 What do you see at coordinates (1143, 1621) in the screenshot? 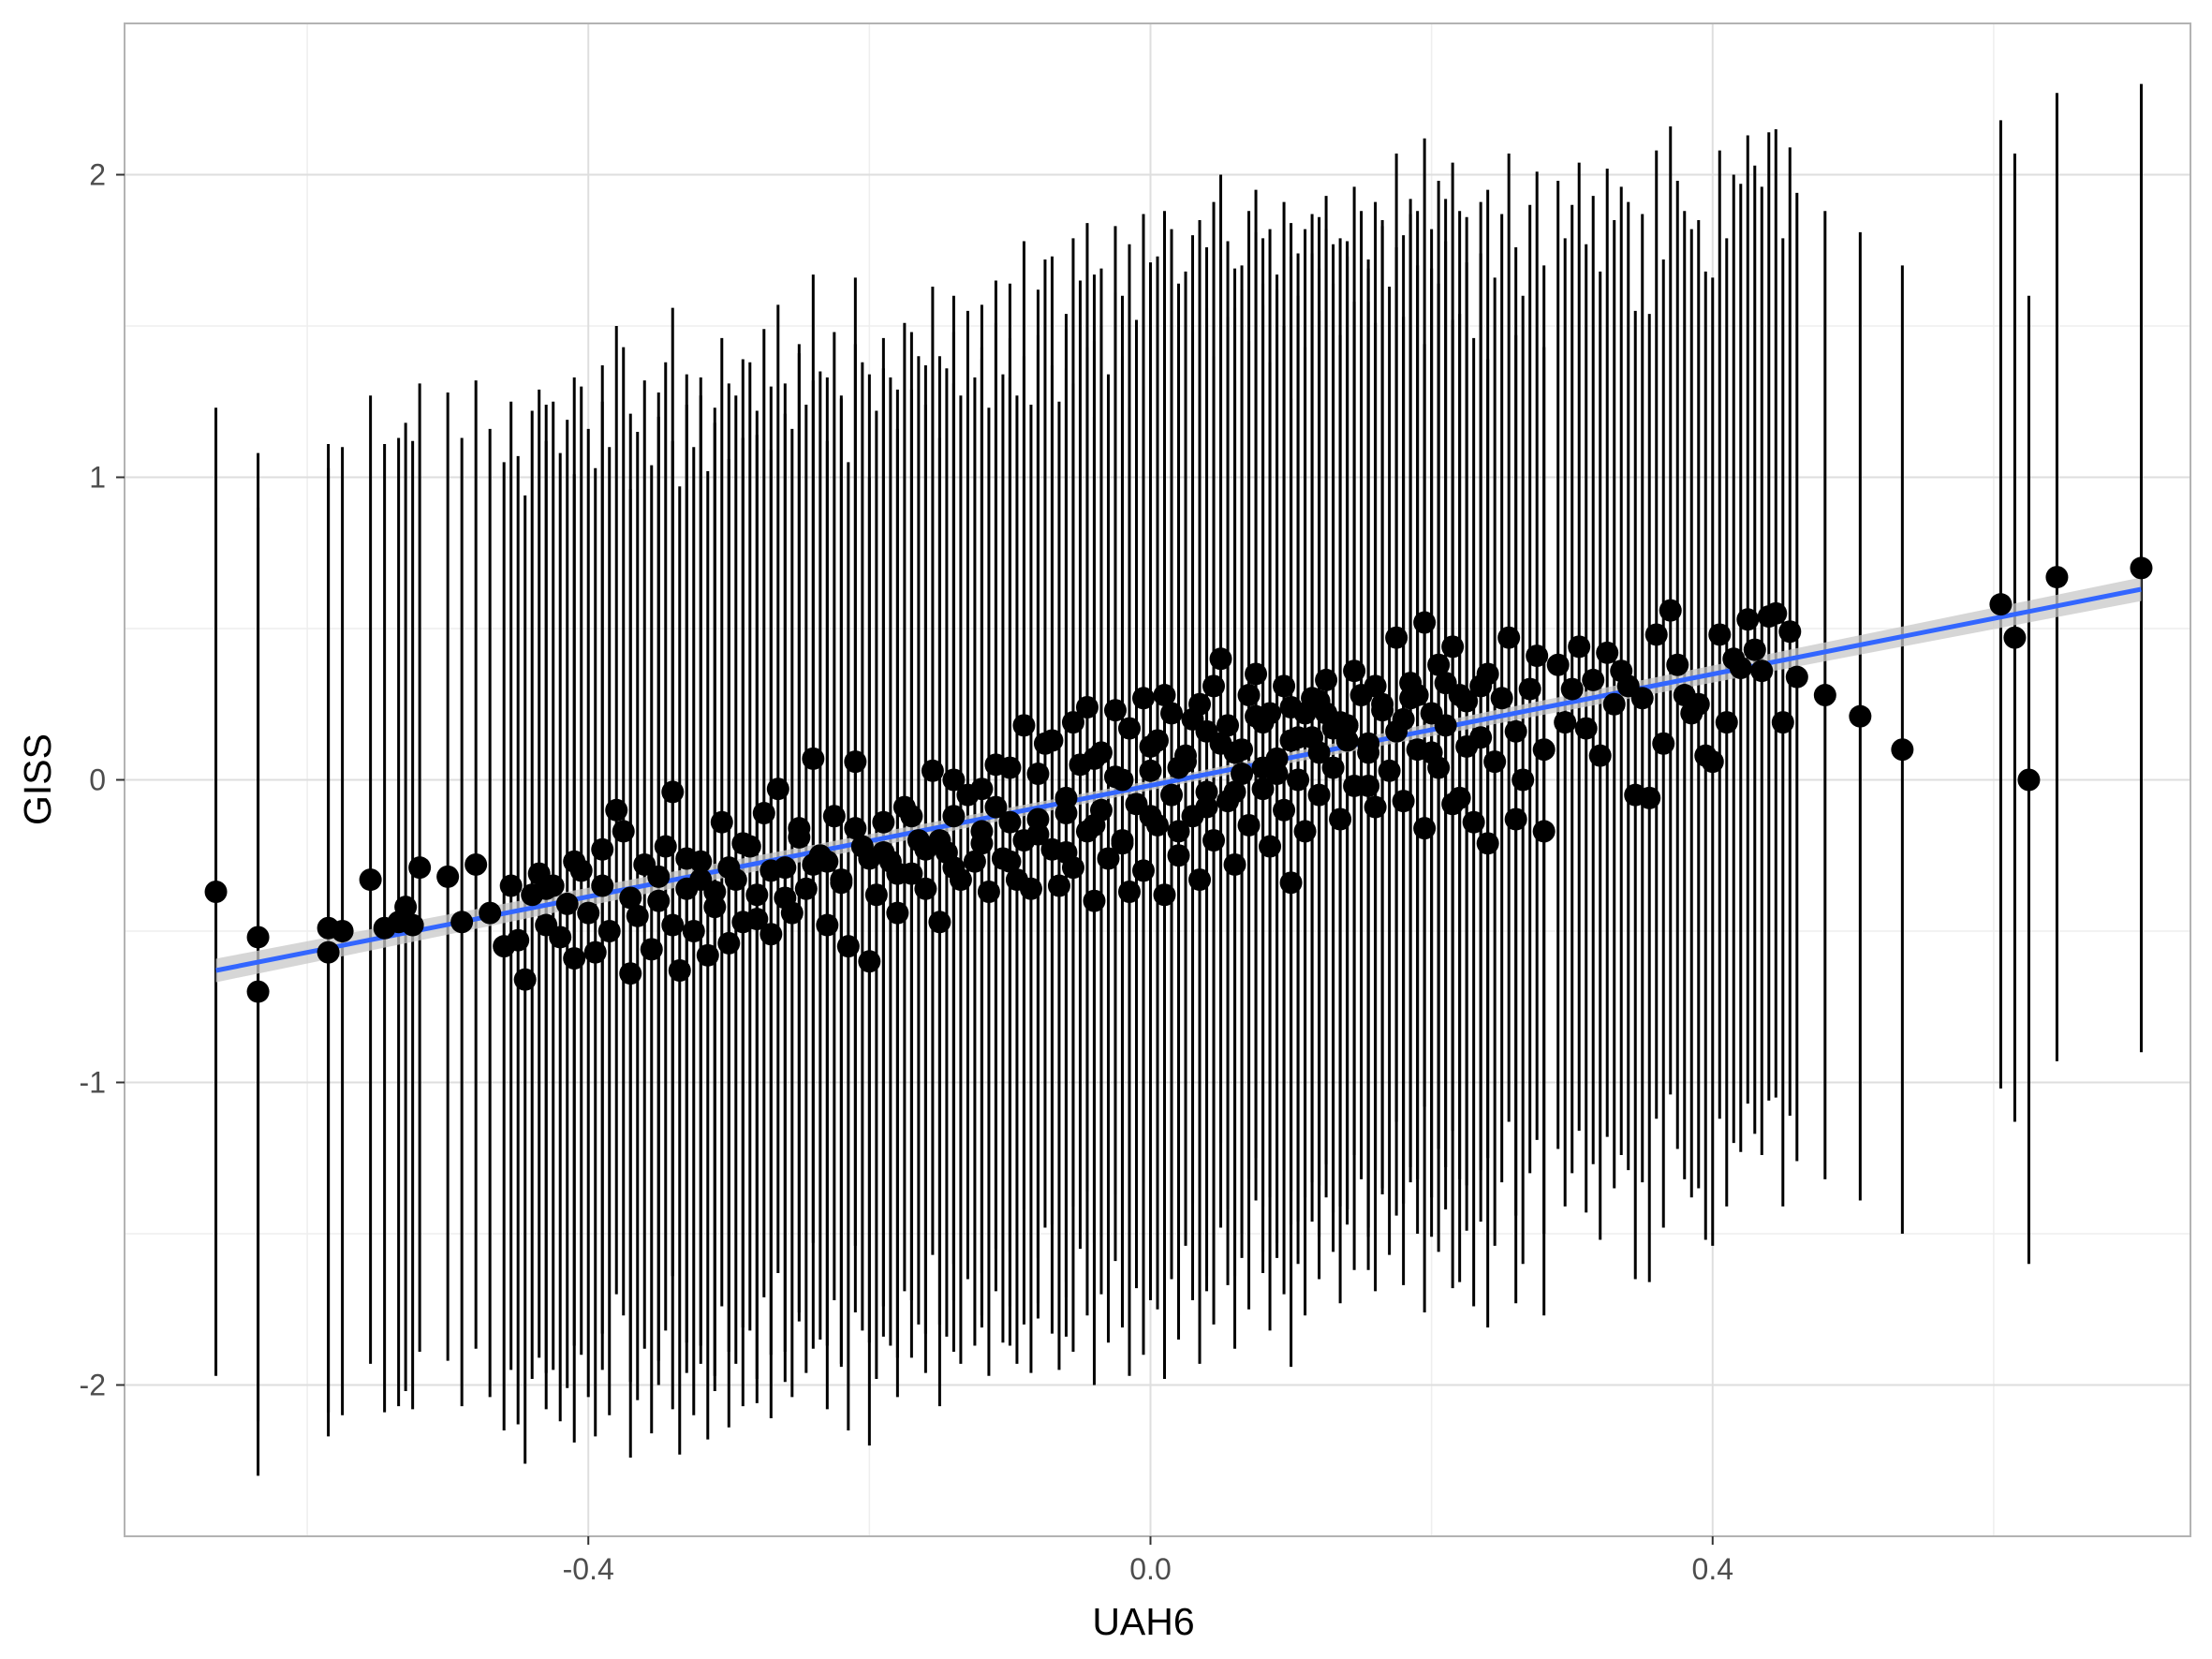
I see `x-axis-title: UAH6` at bounding box center [1143, 1621].